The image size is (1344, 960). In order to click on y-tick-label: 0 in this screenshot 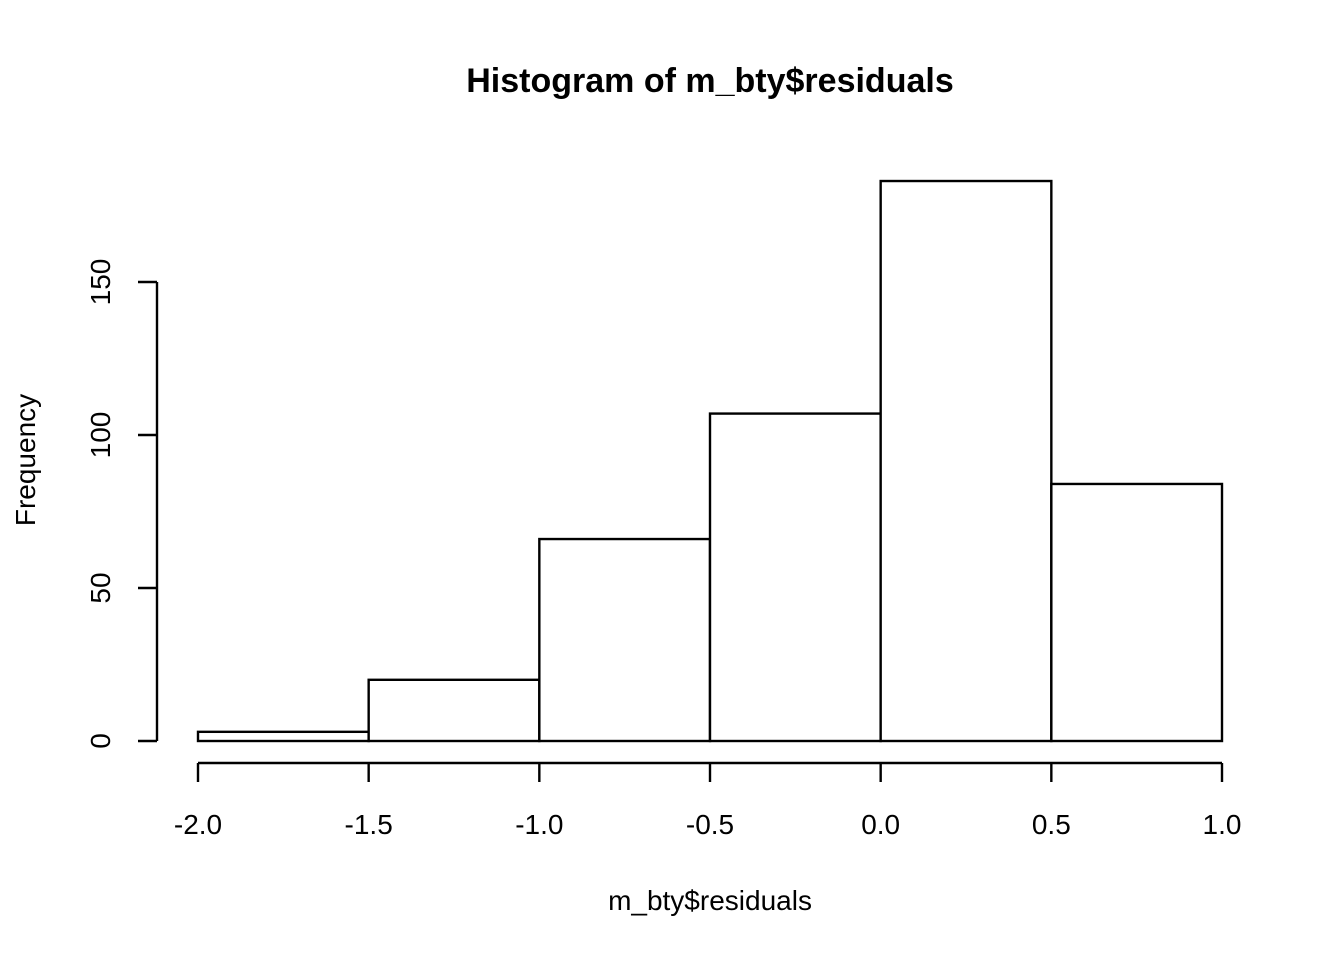, I will do `click(100, 741)`.